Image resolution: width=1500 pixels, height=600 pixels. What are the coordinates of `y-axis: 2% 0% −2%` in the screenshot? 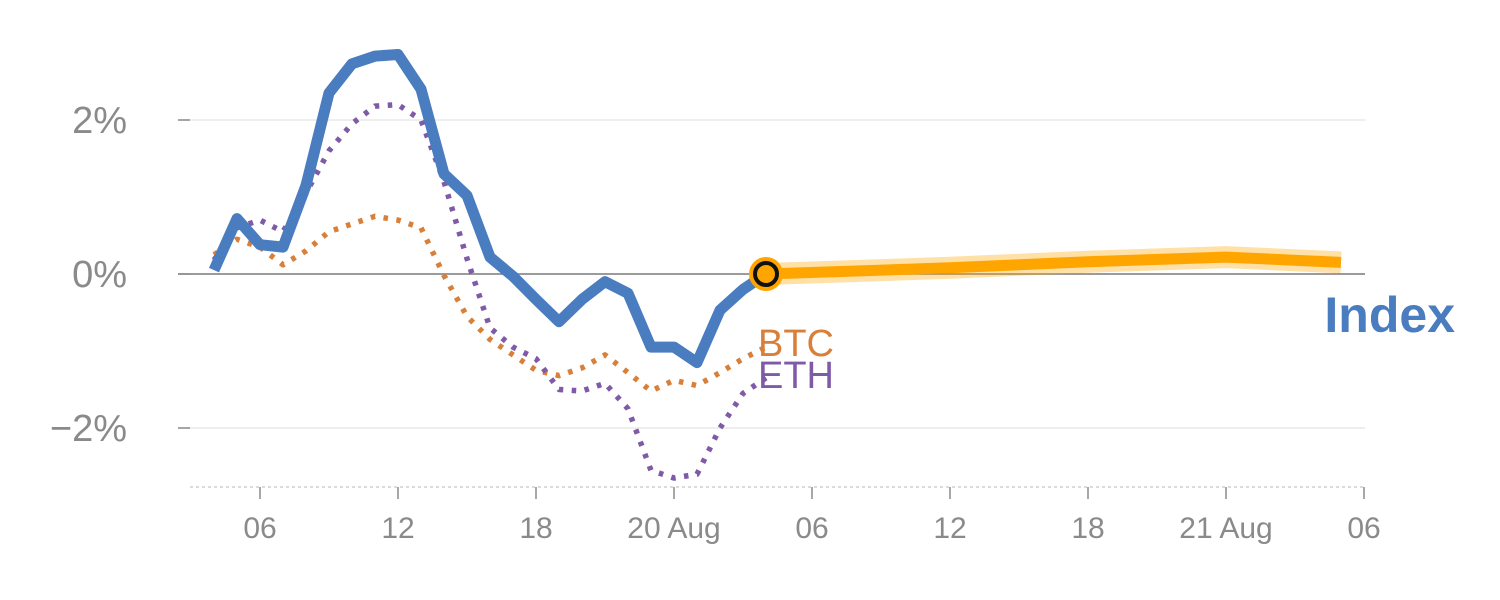 It's located at (120, 275).